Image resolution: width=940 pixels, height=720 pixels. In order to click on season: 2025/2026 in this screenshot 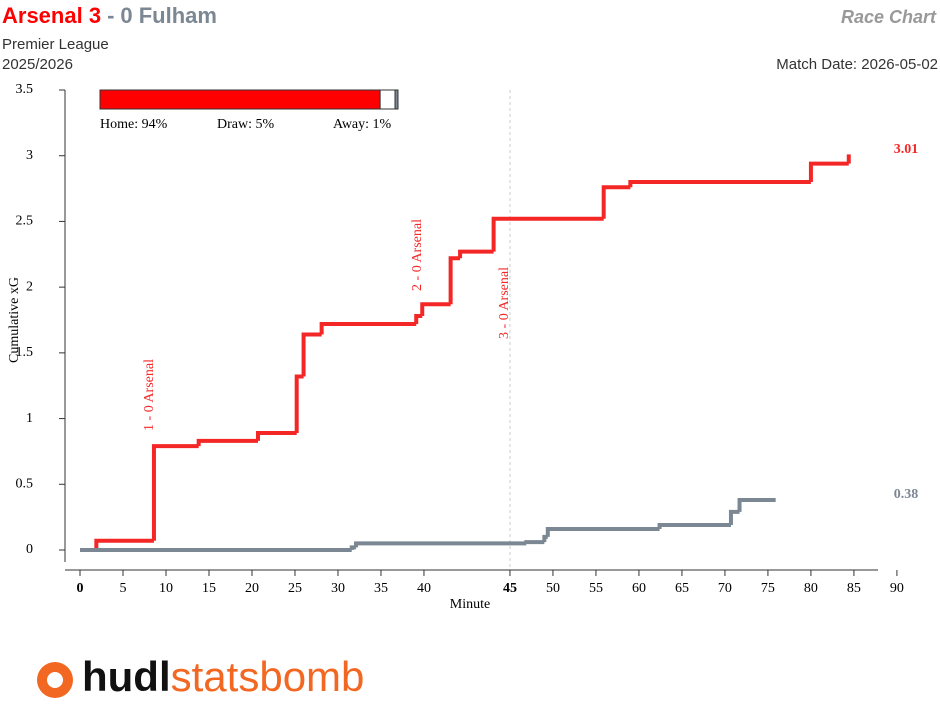, I will do `click(37, 64)`.